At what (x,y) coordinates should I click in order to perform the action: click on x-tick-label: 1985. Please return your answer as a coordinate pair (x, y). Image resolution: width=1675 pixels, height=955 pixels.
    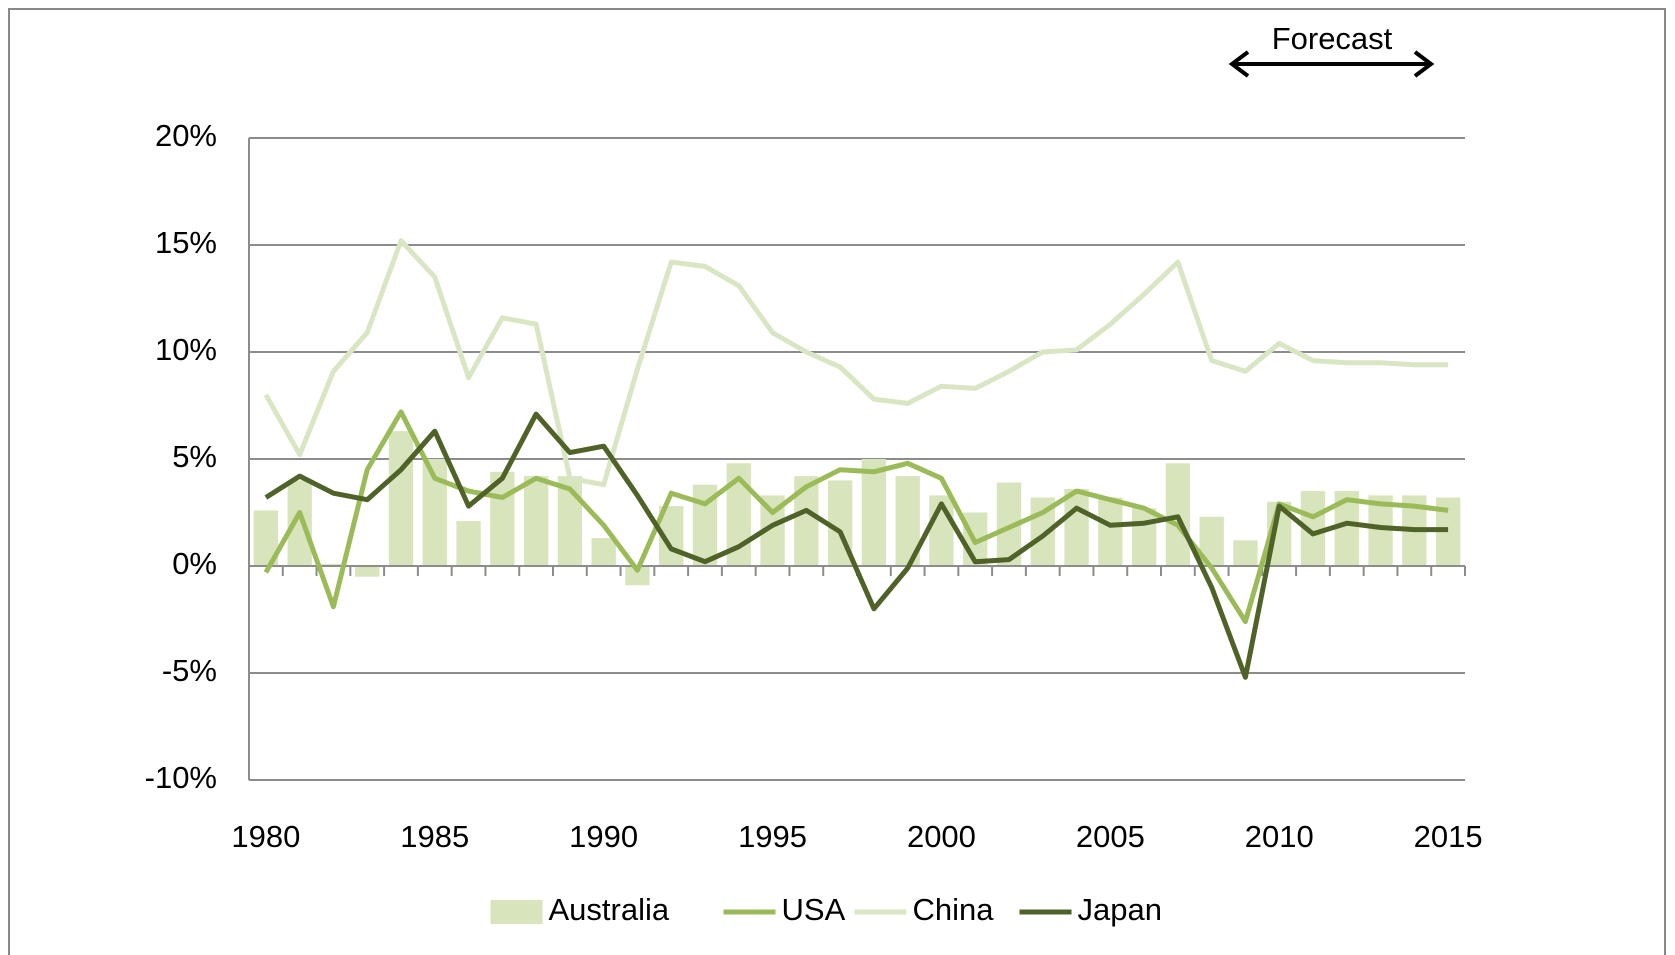
    Looking at the image, I should click on (434, 836).